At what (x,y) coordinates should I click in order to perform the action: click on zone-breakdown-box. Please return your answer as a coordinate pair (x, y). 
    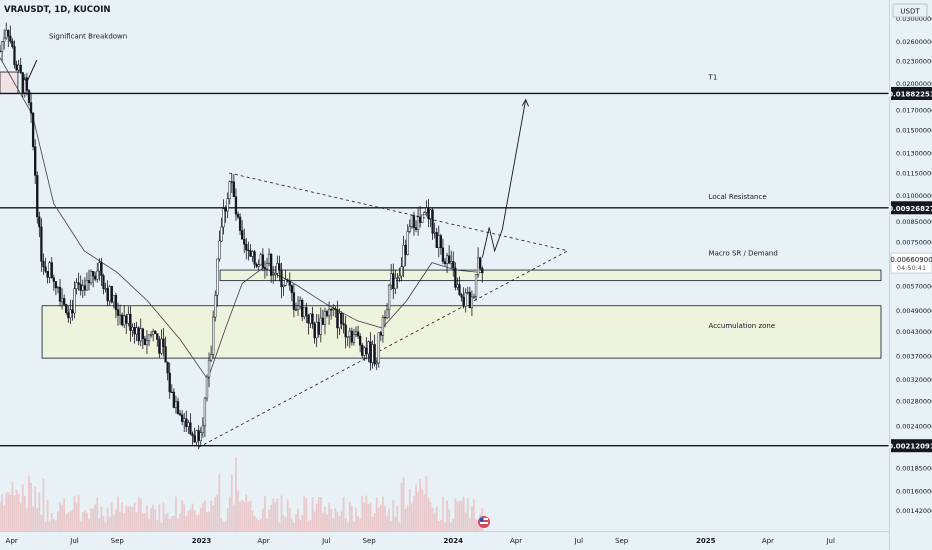
    Looking at the image, I should click on (9, 83).